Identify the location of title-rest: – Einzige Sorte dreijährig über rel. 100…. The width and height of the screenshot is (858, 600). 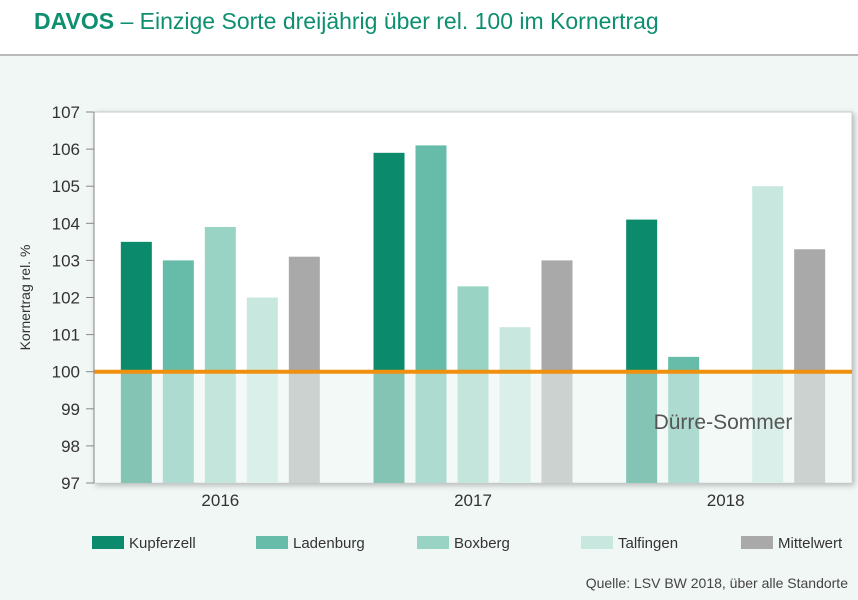
(386, 21).